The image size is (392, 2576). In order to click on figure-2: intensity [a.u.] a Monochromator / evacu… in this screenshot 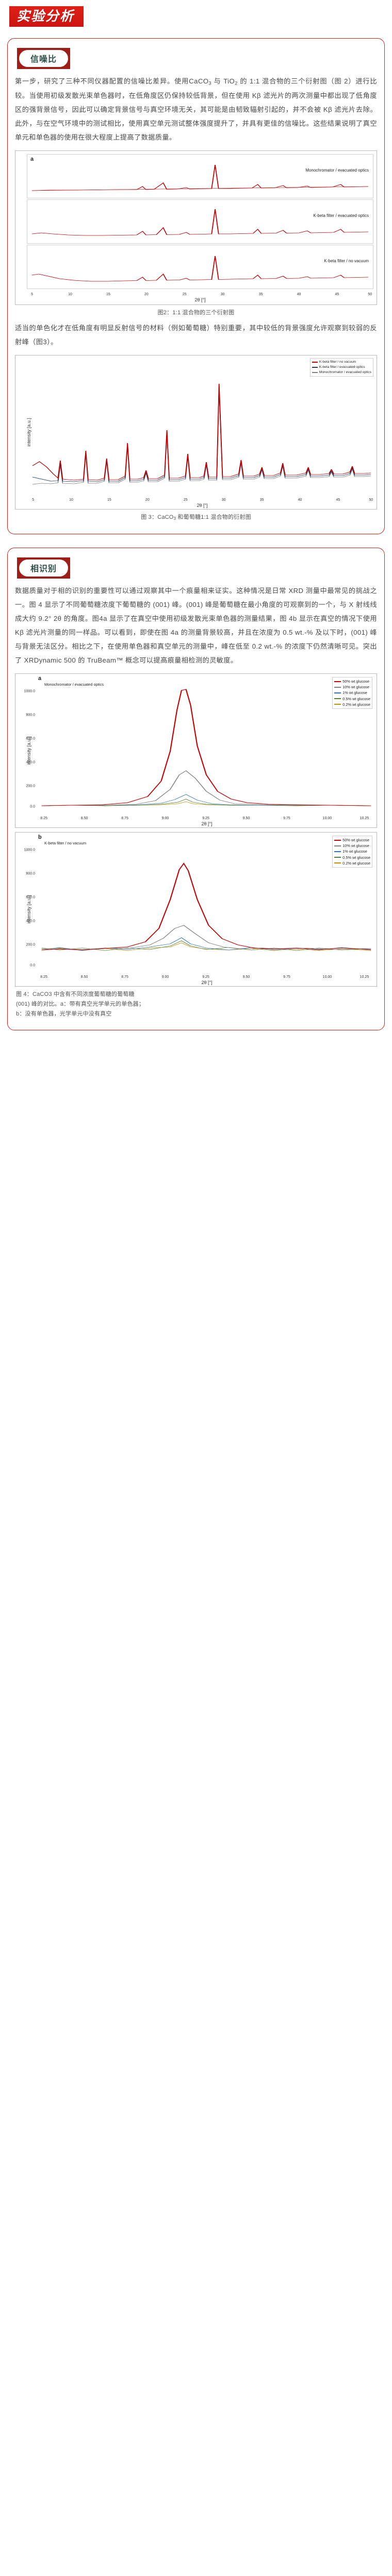, I will do `click(196, 234)`.